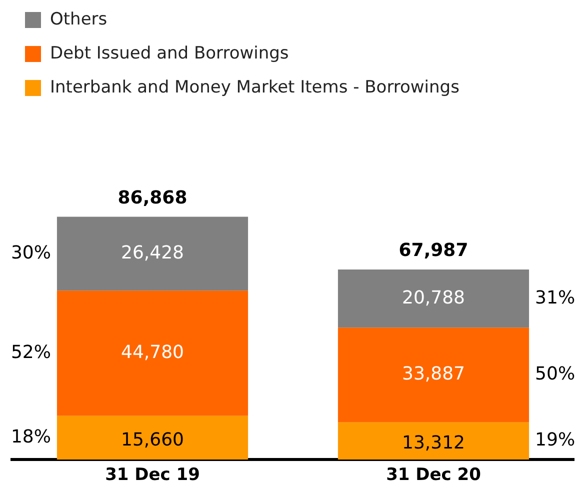 The width and height of the screenshot is (586, 500). Describe the element at coordinates (555, 374) in the screenshot. I see `annotation: 50%` at that location.